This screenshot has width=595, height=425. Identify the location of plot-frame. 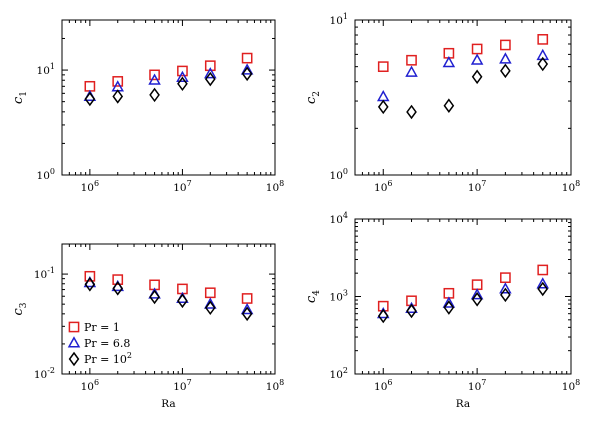
(463, 296).